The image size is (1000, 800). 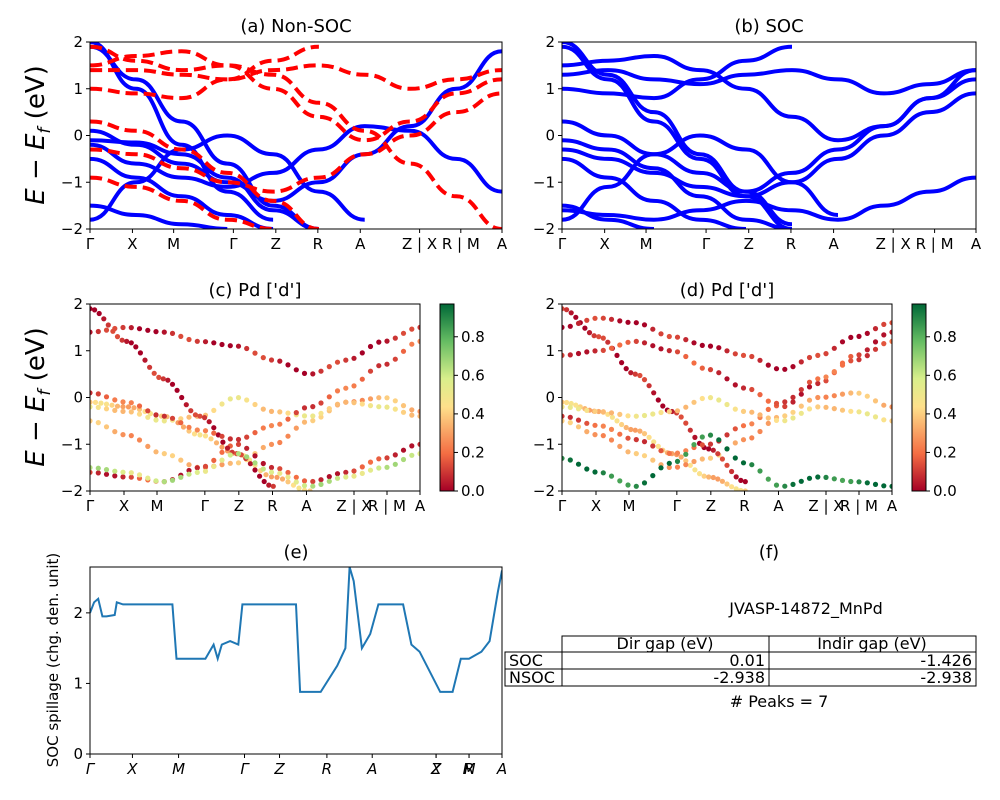 I want to click on panel-b-xtick-label: Z | X, so click(x=893, y=244).